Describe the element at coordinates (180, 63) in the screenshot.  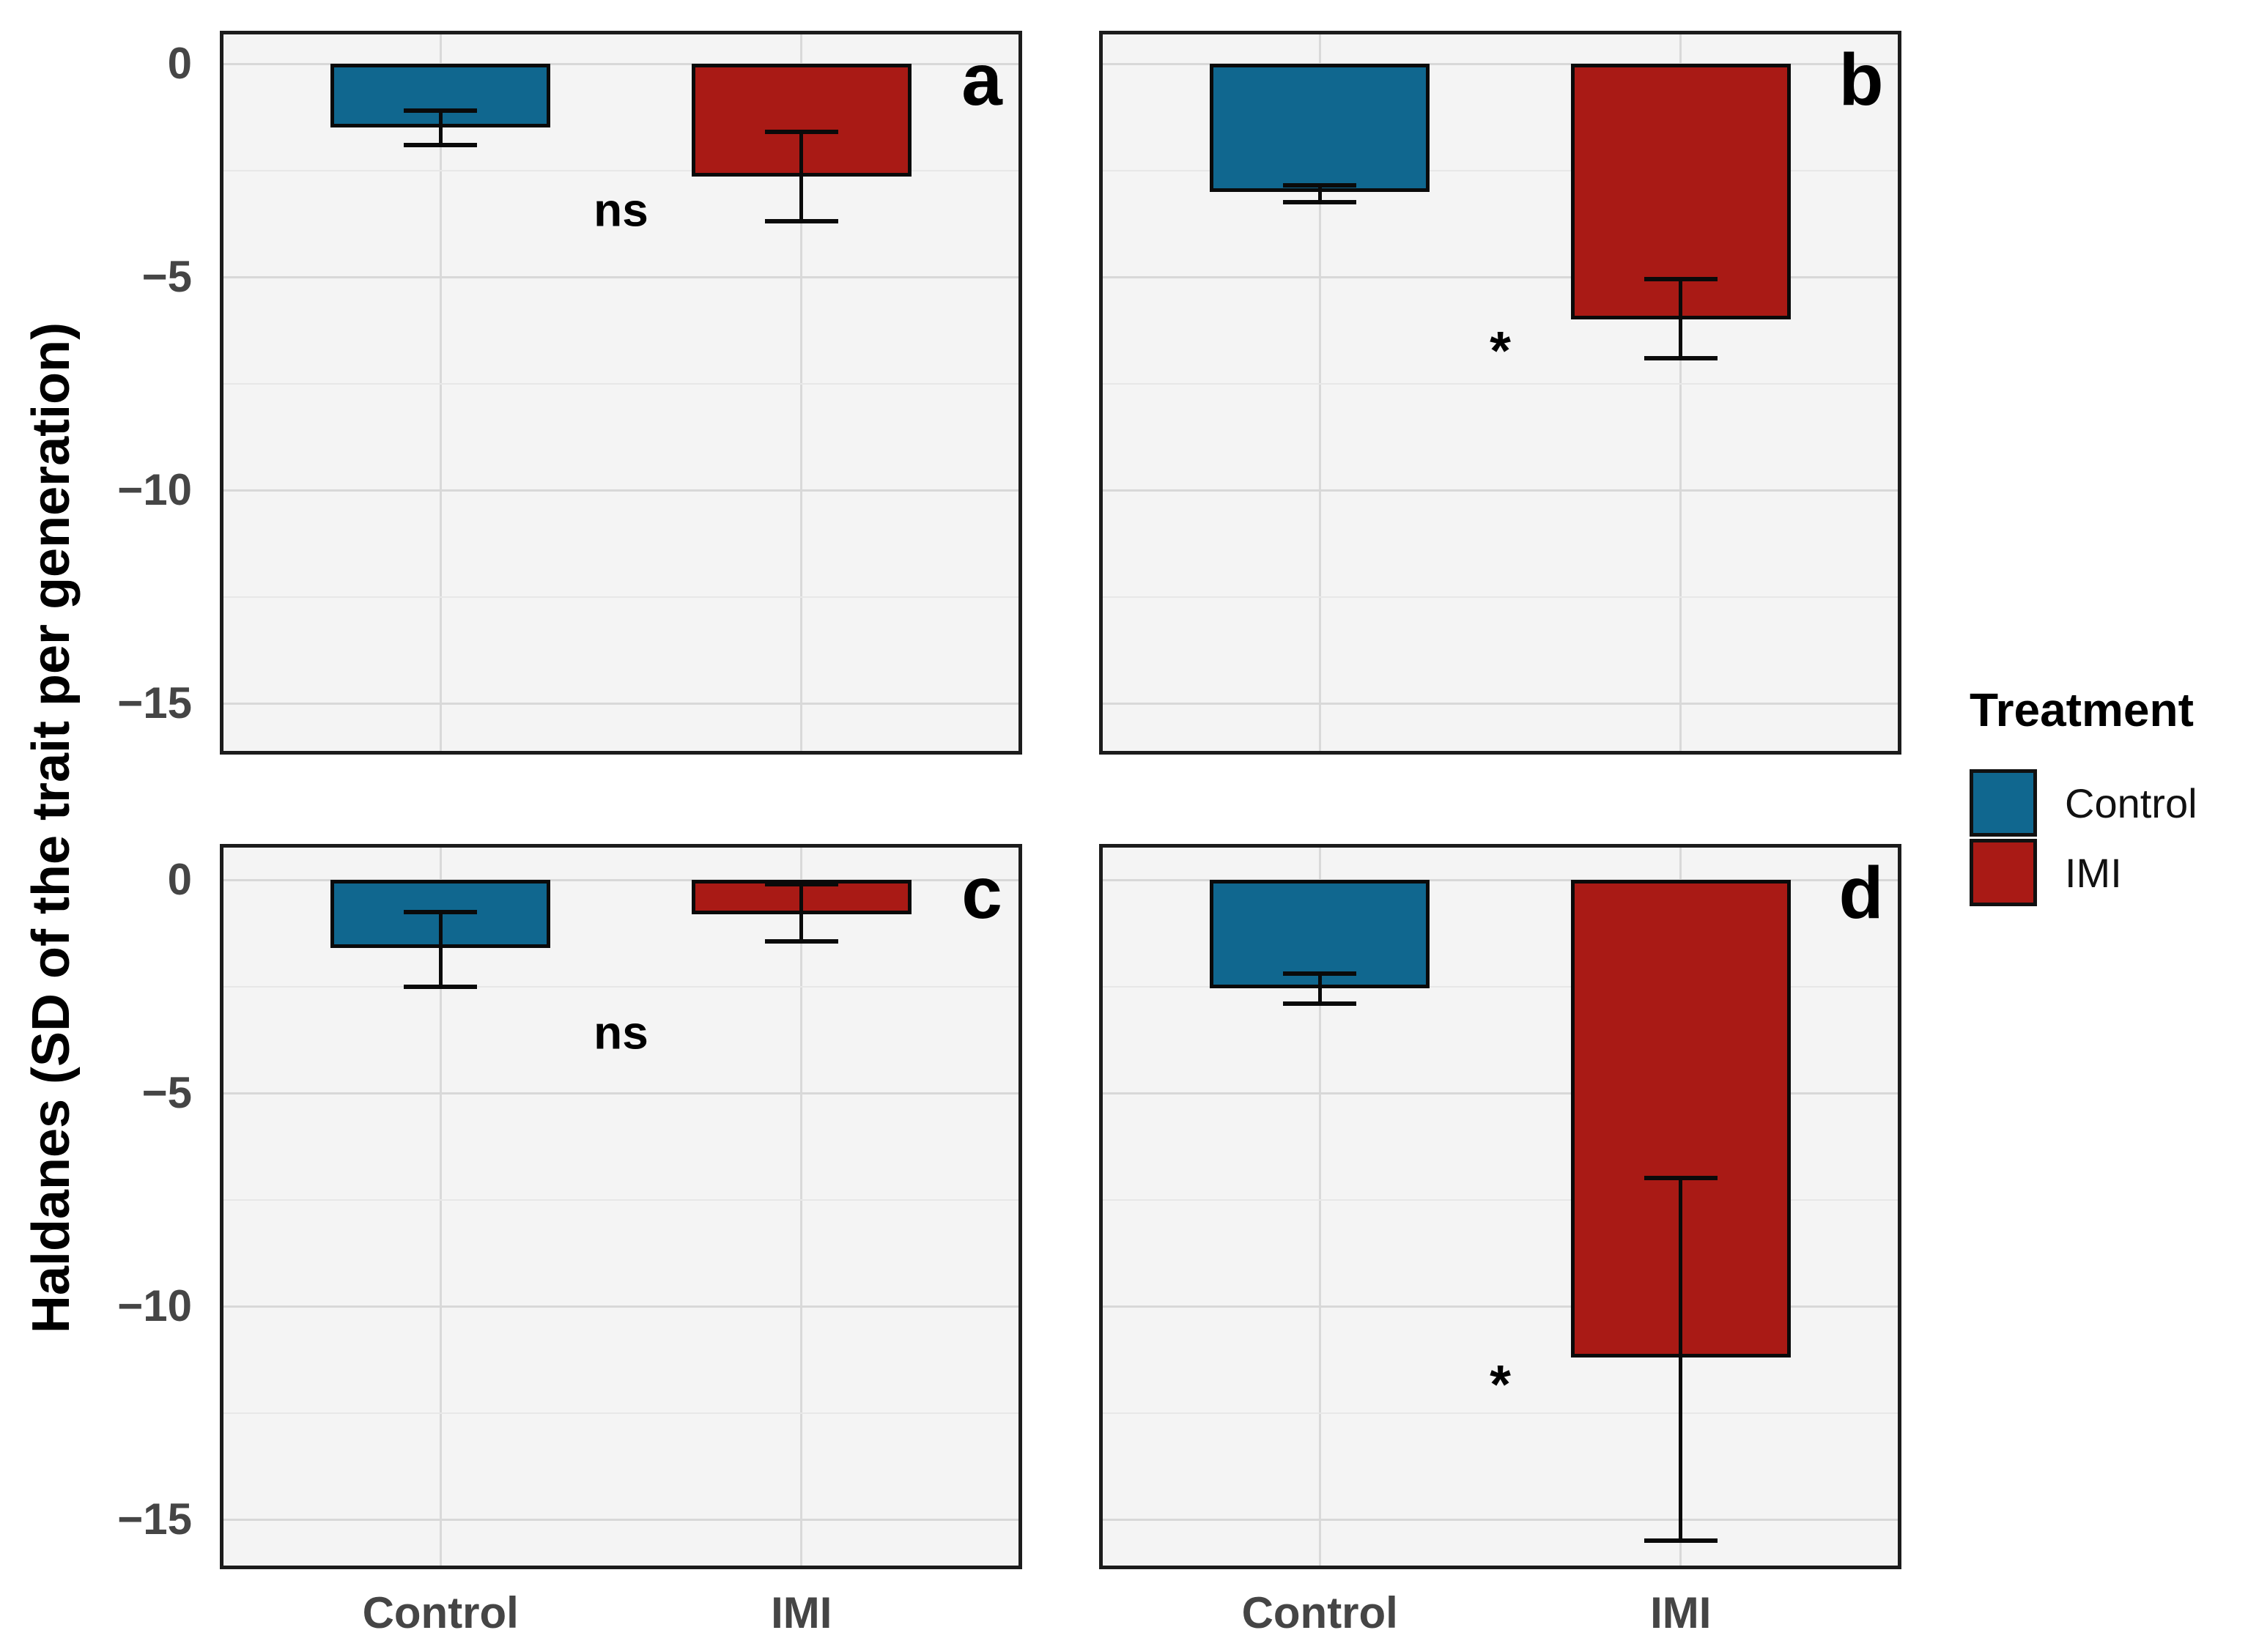
I see `y-tick-label-row1: 0` at that location.